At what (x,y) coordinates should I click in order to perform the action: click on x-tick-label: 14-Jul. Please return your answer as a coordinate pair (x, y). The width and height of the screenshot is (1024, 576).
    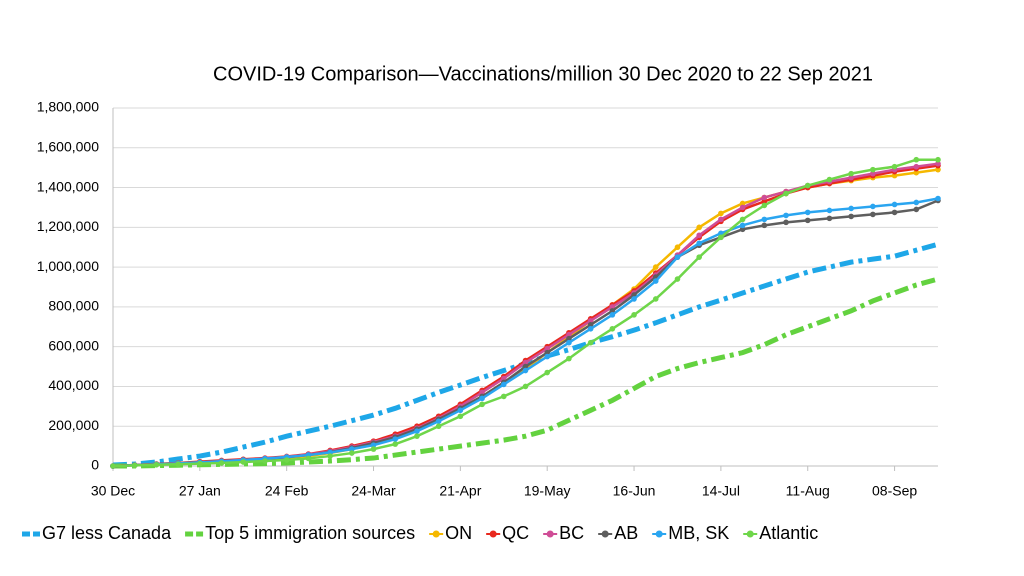
    Looking at the image, I should click on (721, 491).